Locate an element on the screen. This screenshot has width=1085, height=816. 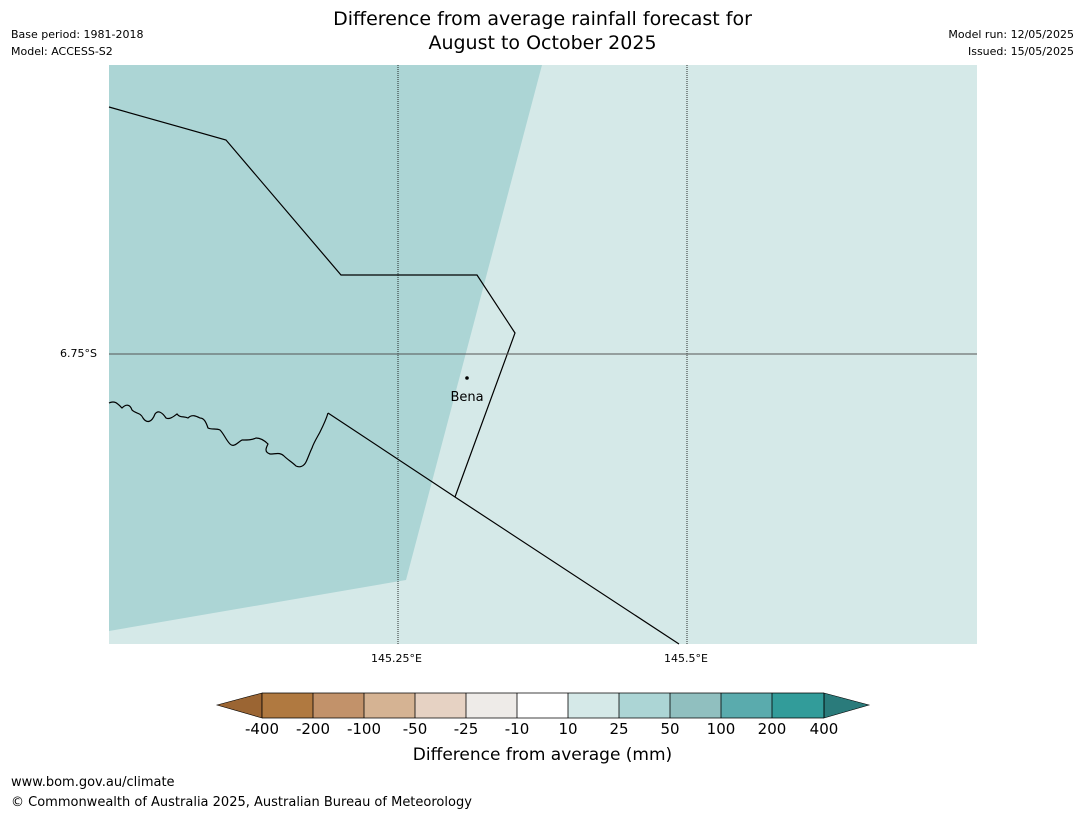
town-marker-bena is located at coordinates (467, 378).